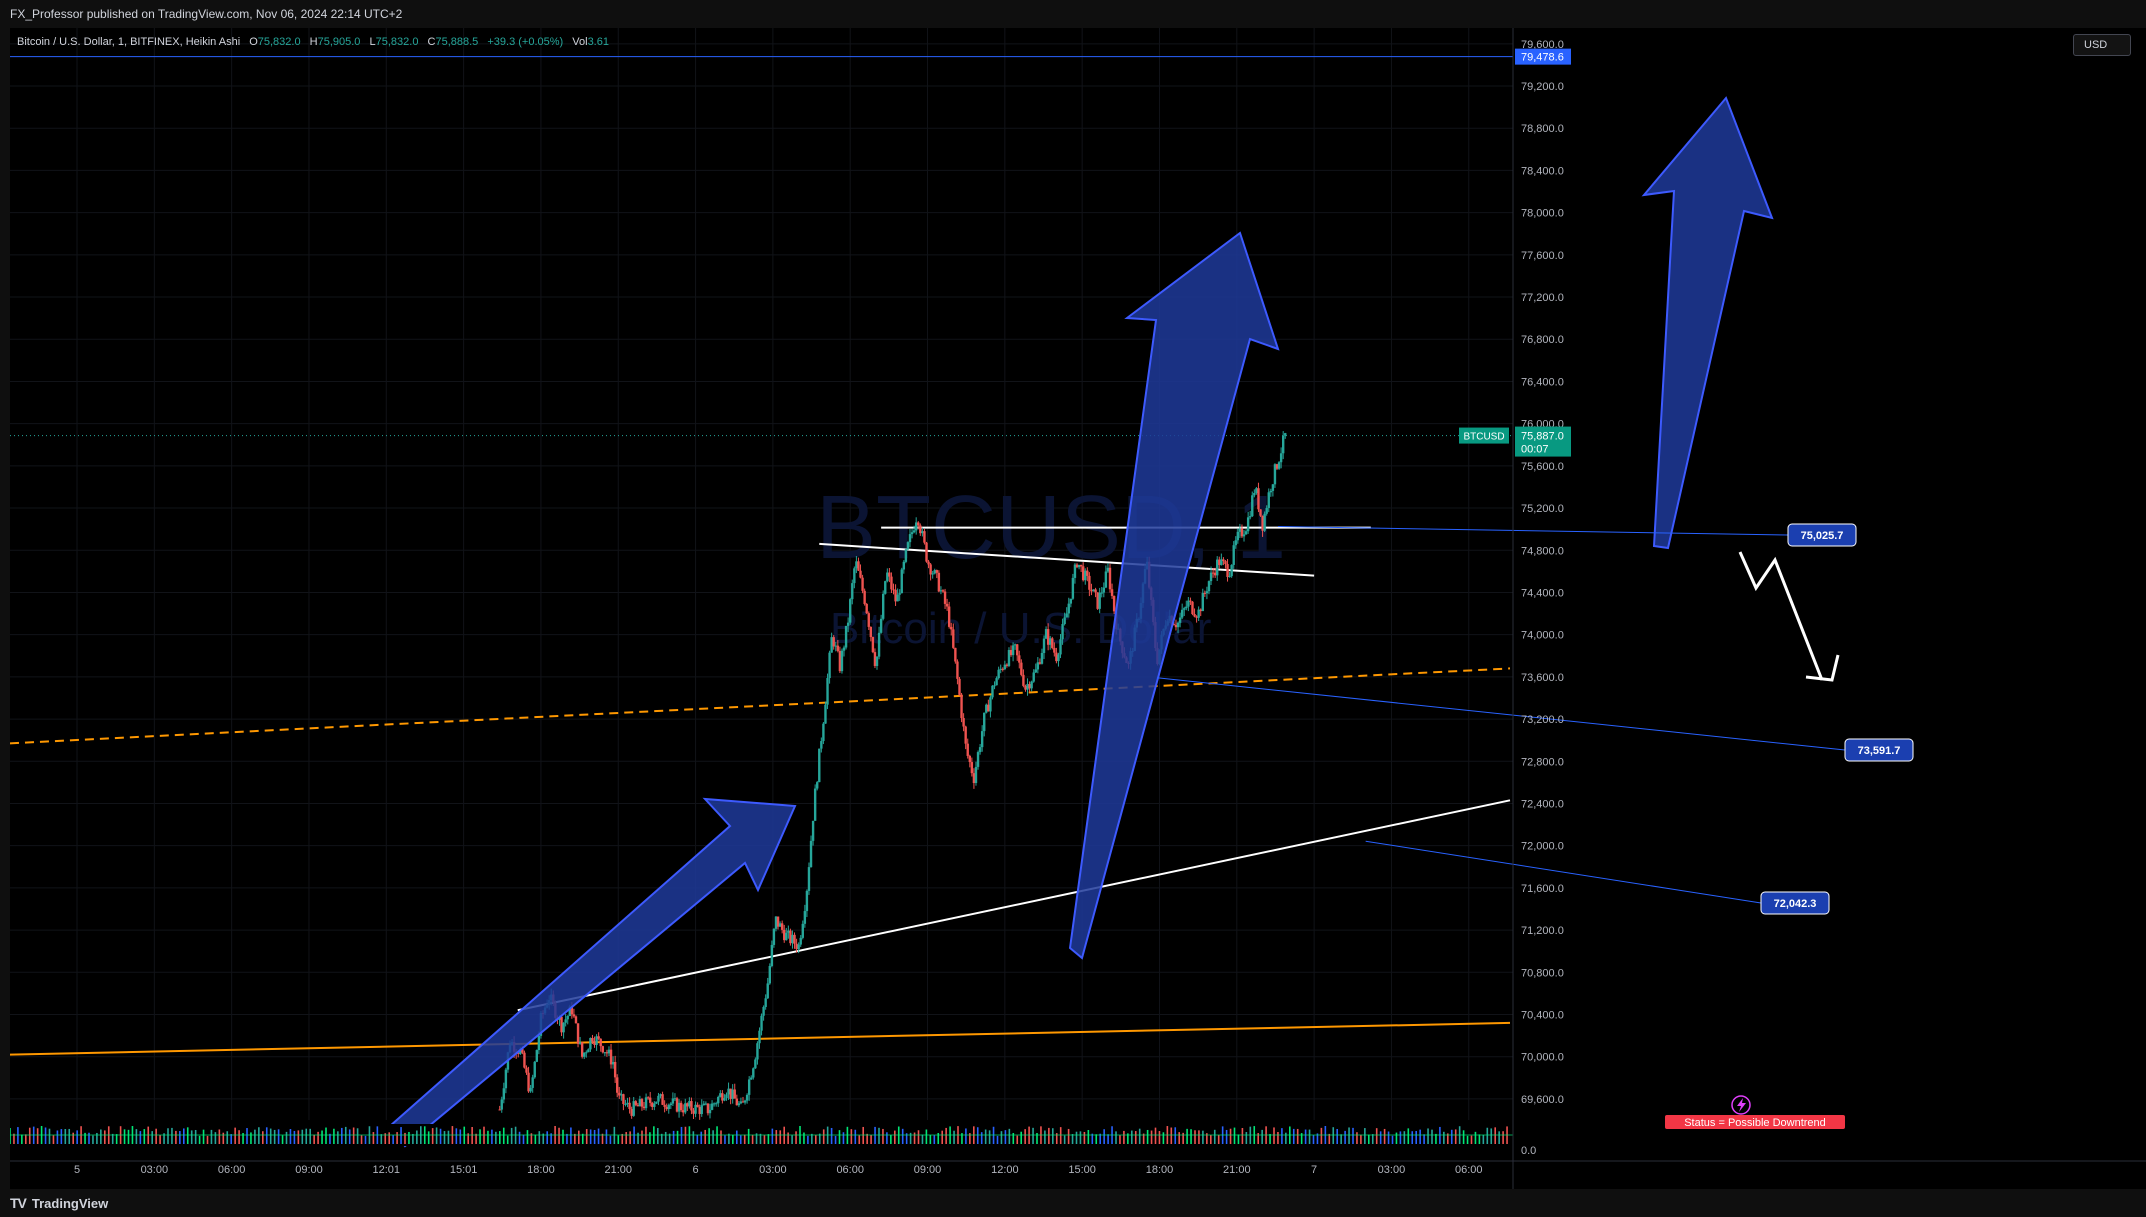 The image size is (2146, 1217). Describe the element at coordinates (1741, 1105) in the screenshot. I see `lightning-icon` at that location.